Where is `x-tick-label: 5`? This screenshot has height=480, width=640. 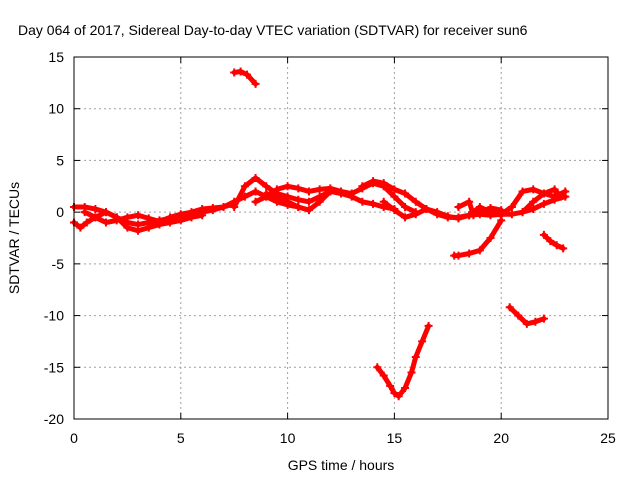
x-tick-label: 5 is located at coordinates (181, 438).